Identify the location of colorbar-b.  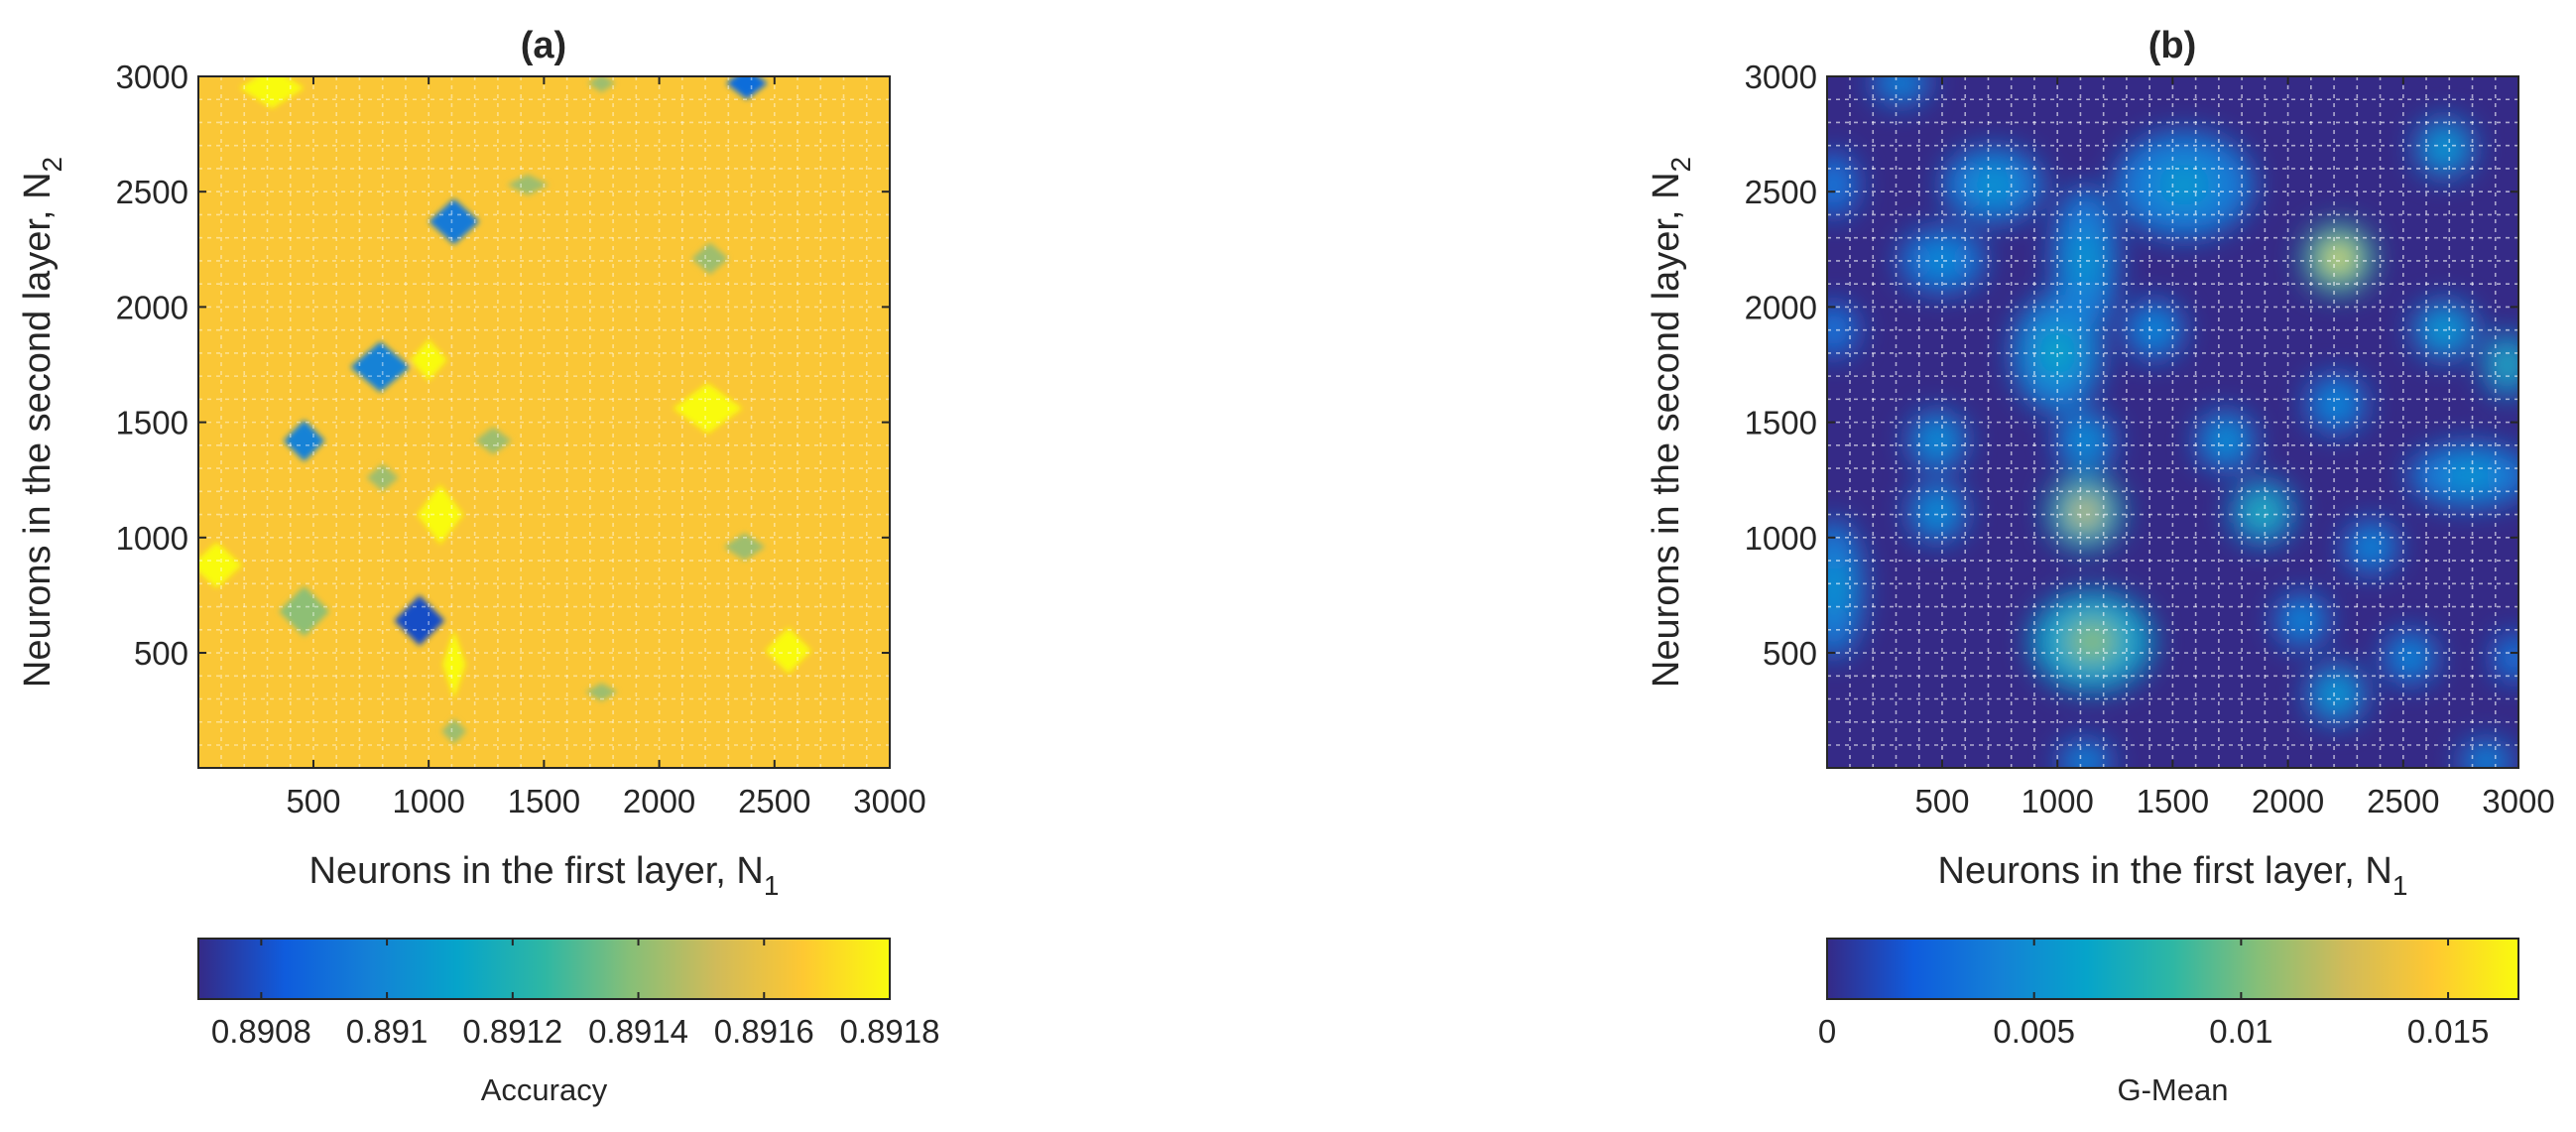
(2172, 969).